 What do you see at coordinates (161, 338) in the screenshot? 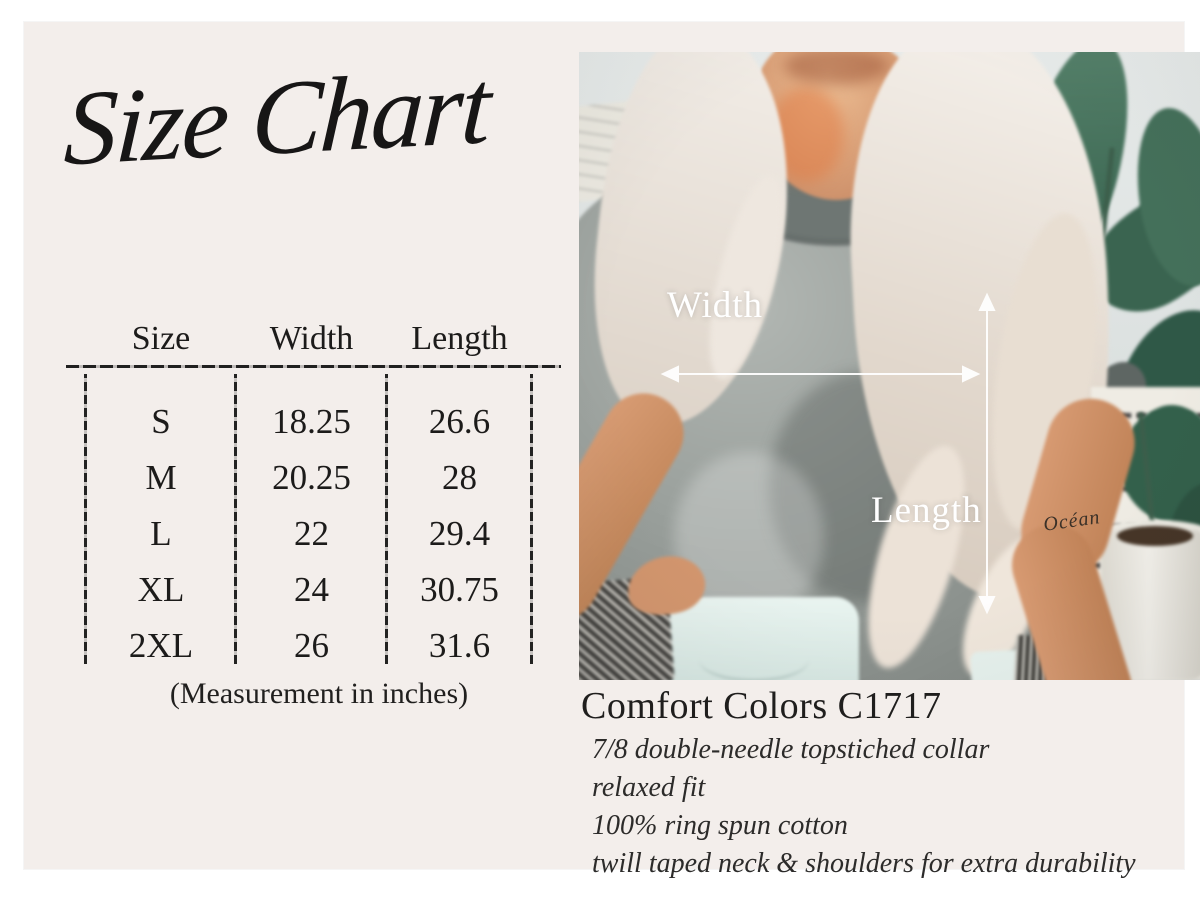
I see `column-header-size: Size` at bounding box center [161, 338].